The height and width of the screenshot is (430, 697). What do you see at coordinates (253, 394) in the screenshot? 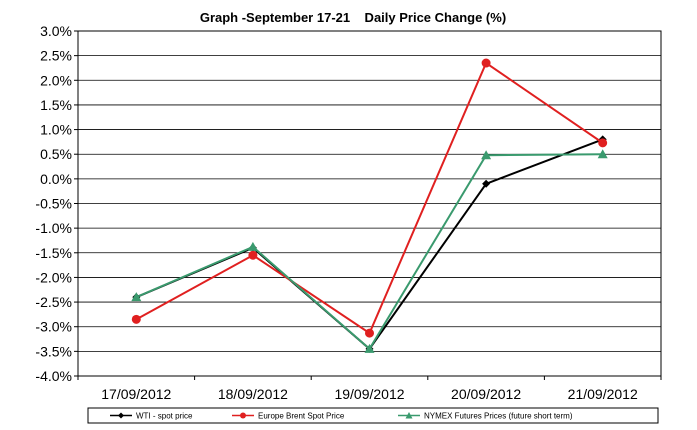
I see `x-tick-label: 18/09/2012` at bounding box center [253, 394].